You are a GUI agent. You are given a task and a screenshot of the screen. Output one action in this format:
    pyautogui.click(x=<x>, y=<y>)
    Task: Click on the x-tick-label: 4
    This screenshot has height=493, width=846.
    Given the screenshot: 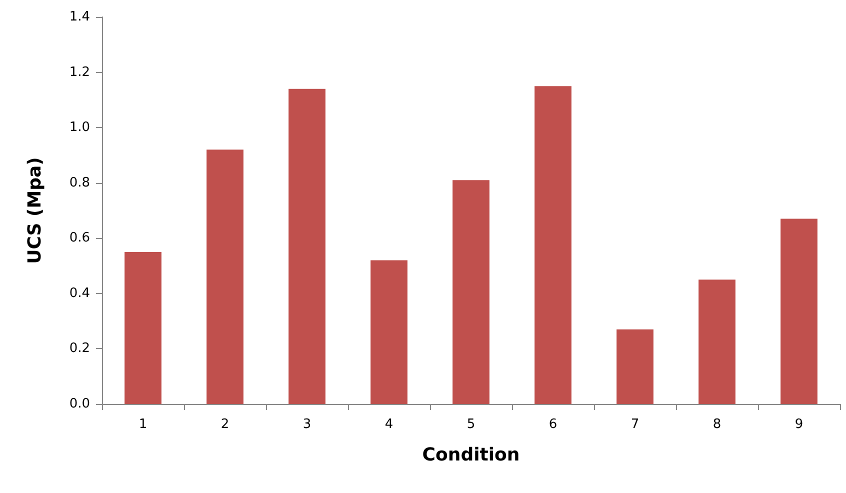 What is the action you would take?
    pyautogui.click(x=389, y=424)
    